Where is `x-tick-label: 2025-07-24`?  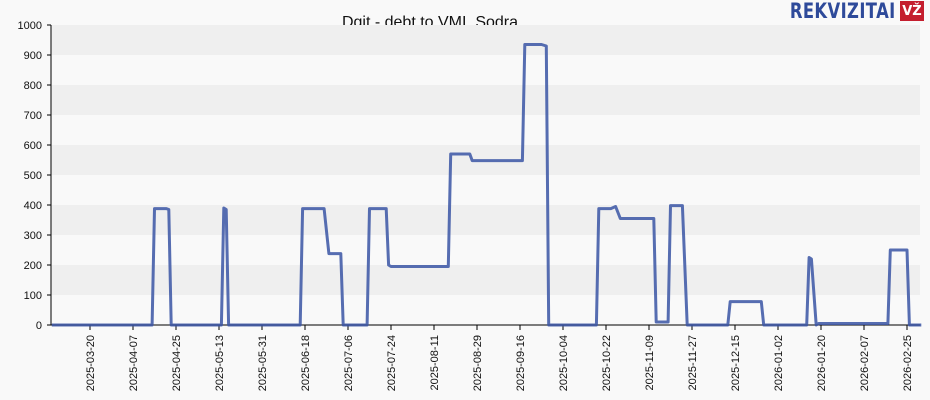 x-tick-label: 2025-07-24 is located at coordinates (392, 363).